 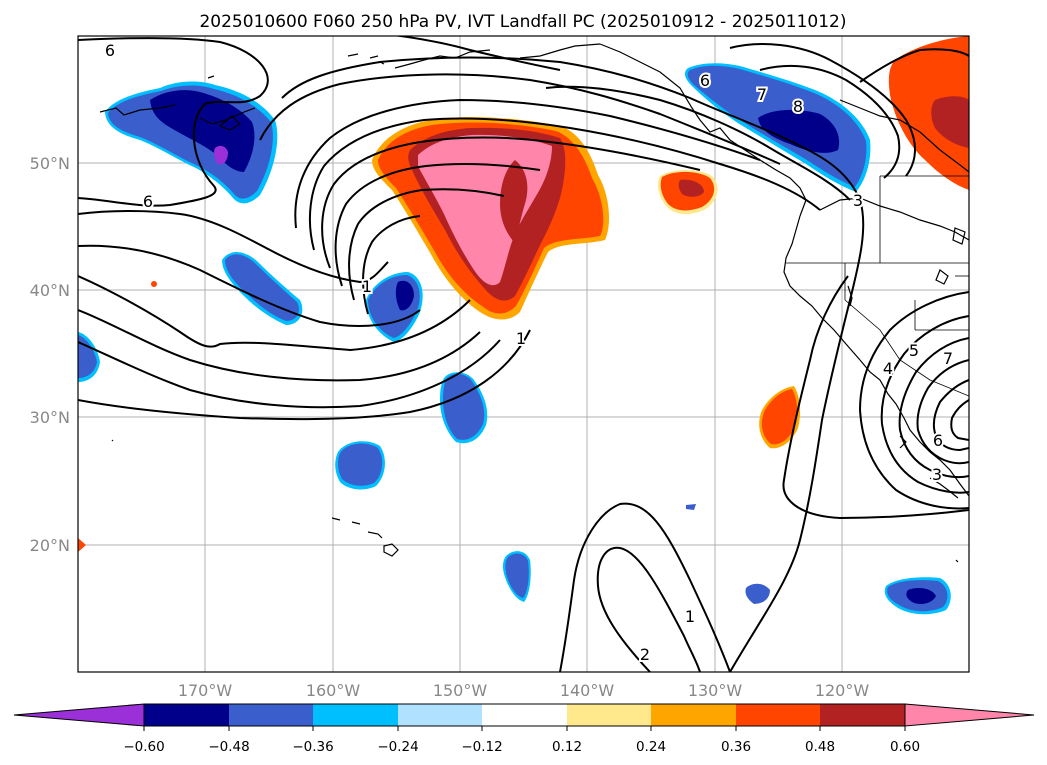 What do you see at coordinates (736, 747) in the screenshot?
I see `colorbar-tick-label: 0.36` at bounding box center [736, 747].